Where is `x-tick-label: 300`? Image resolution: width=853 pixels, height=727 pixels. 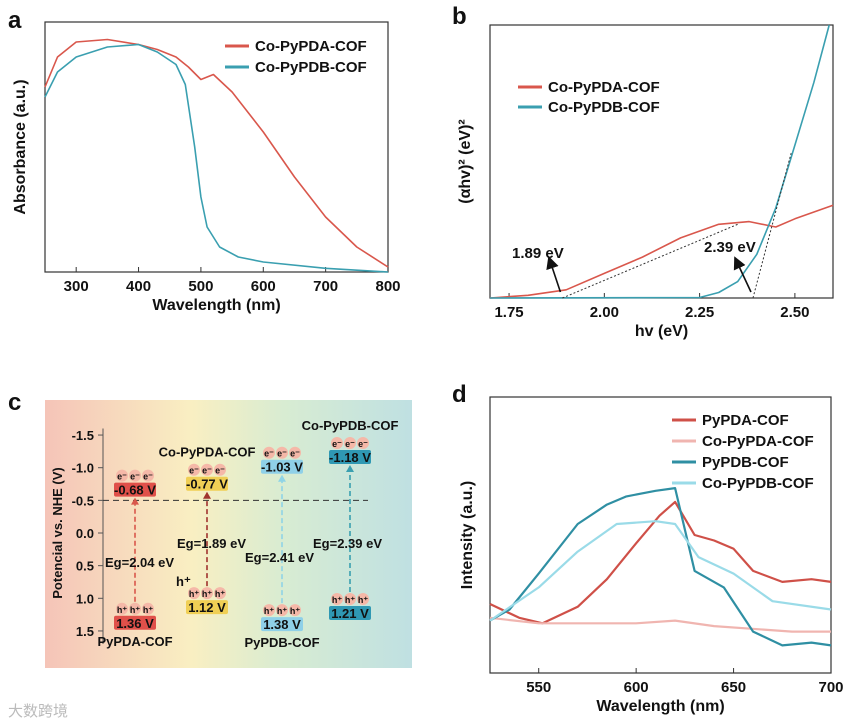
x-tick-label: 300 is located at coordinates (76, 286).